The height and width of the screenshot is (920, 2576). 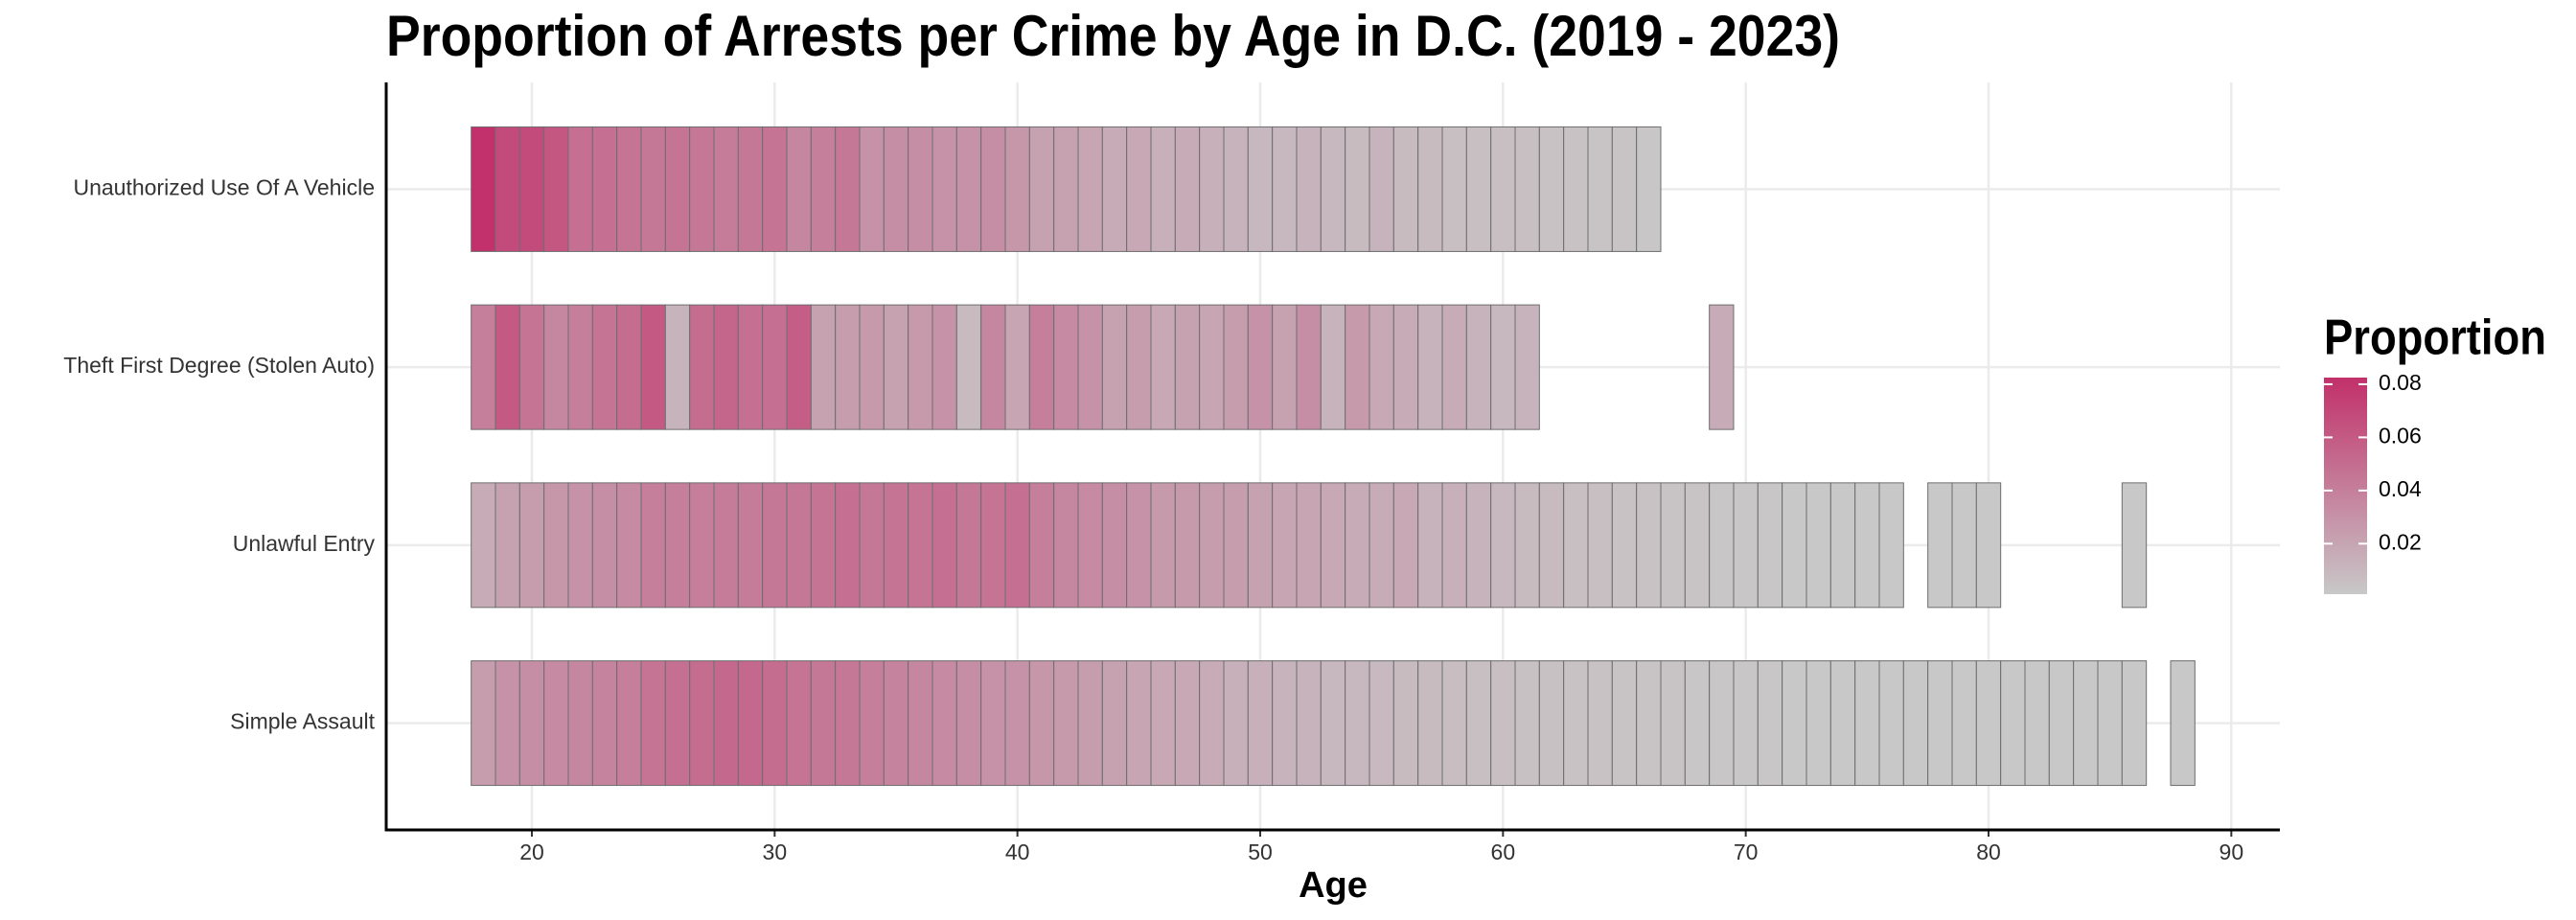 I want to click on x-tick-label: 80, so click(x=1989, y=852).